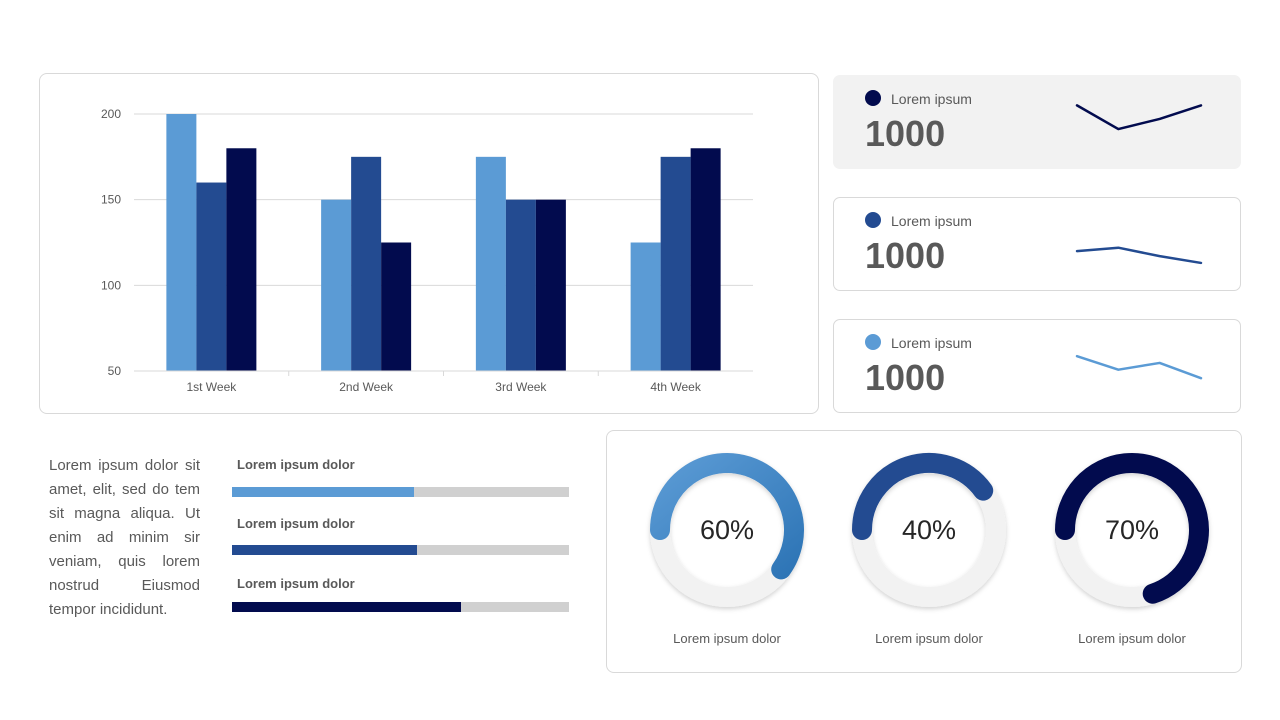 The width and height of the screenshot is (1280, 720). What do you see at coordinates (366, 387) in the screenshot?
I see `x-tick-label: 2nd Week` at bounding box center [366, 387].